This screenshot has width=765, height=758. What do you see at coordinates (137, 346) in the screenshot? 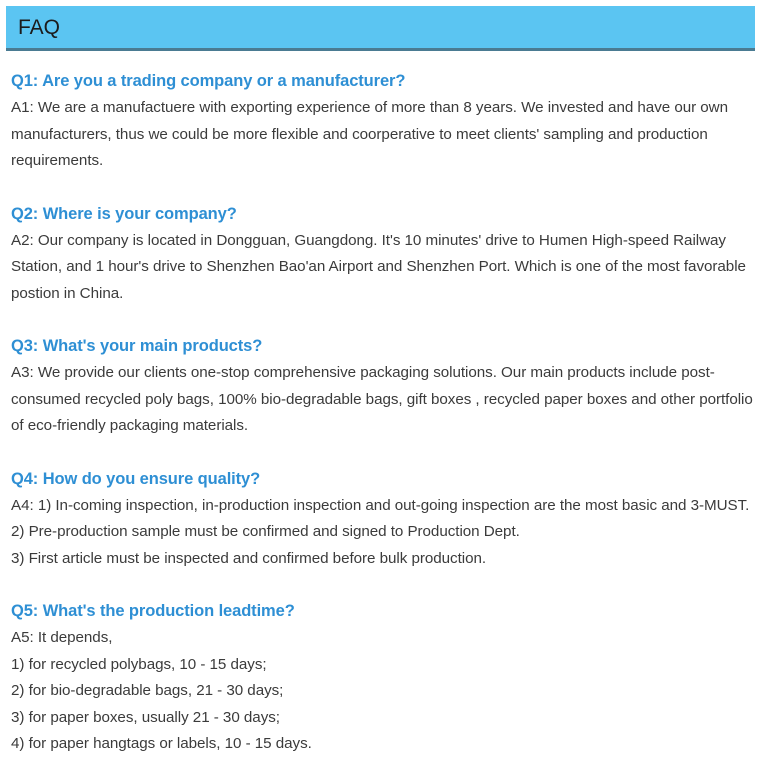
I see `faq-question-q3: Q3: What's your main products?` at bounding box center [137, 346].